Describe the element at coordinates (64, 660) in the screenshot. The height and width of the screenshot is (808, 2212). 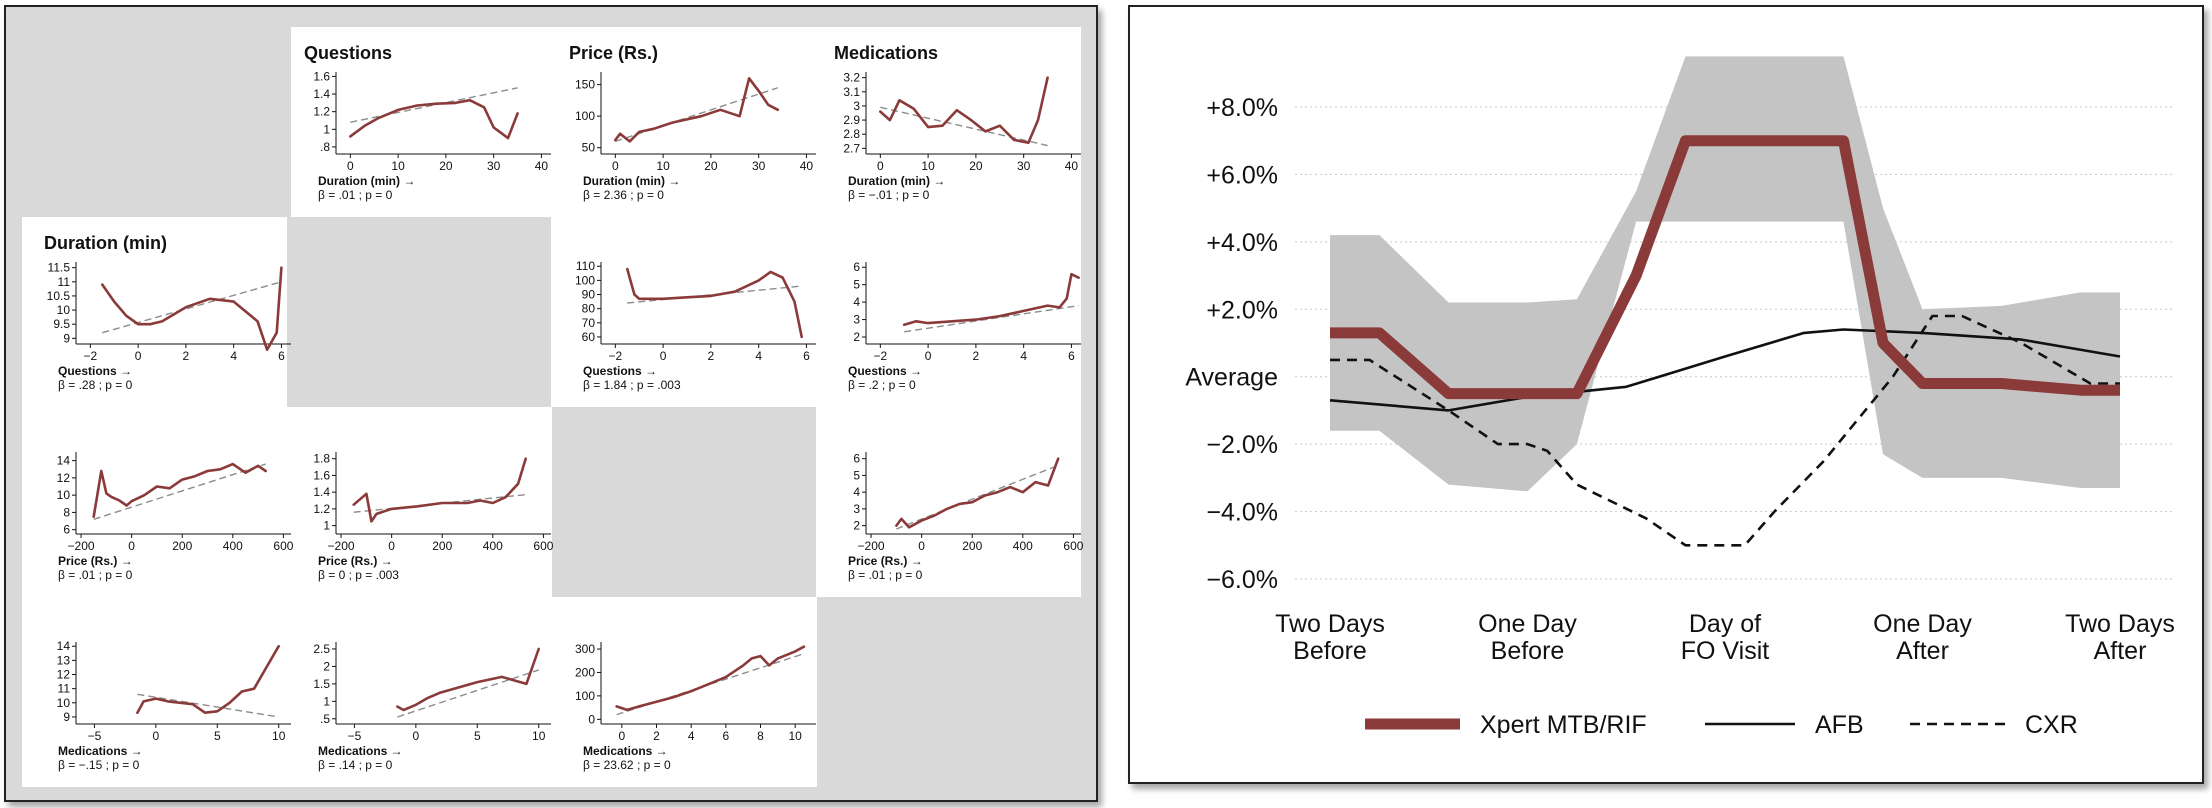
I see `y-tick-label: 13` at that location.